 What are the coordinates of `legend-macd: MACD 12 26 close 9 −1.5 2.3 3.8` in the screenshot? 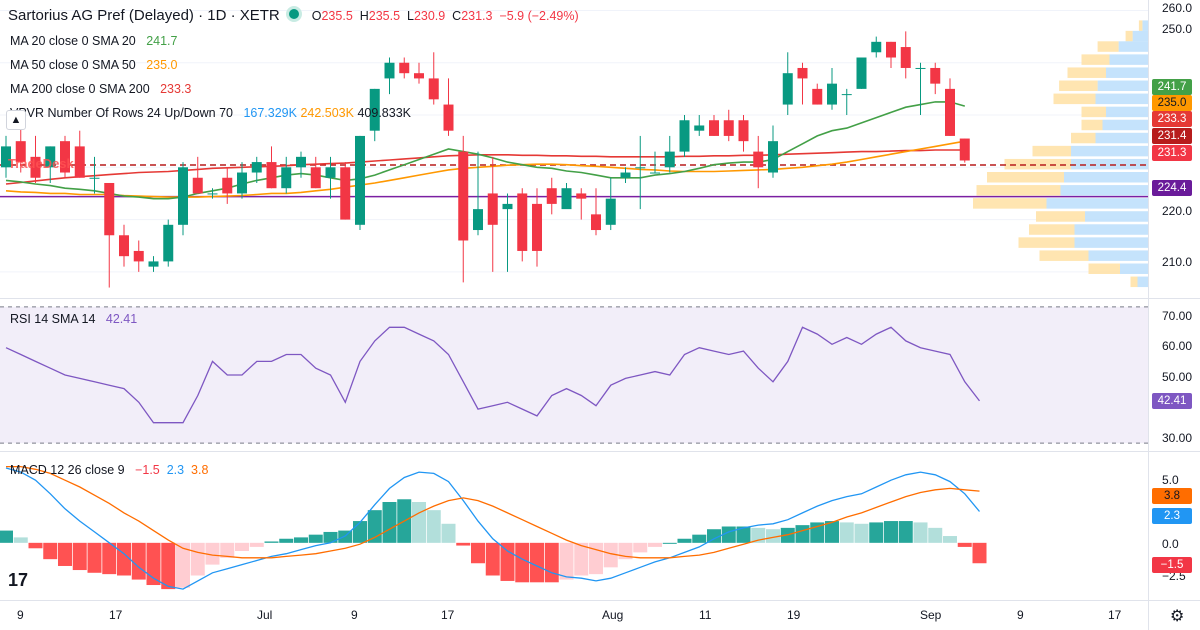 It's located at (109, 470).